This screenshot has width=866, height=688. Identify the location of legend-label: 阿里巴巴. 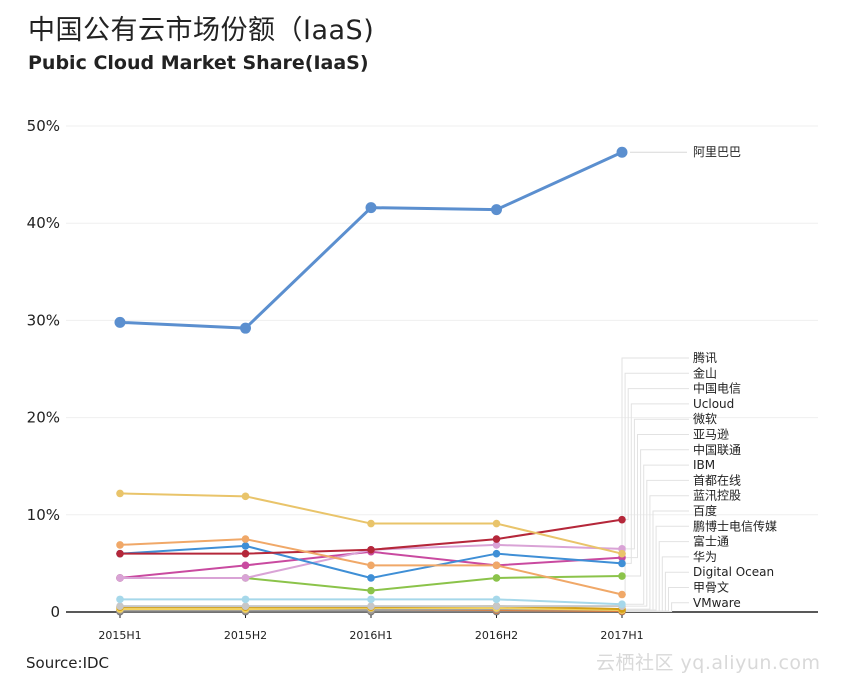
(717, 152).